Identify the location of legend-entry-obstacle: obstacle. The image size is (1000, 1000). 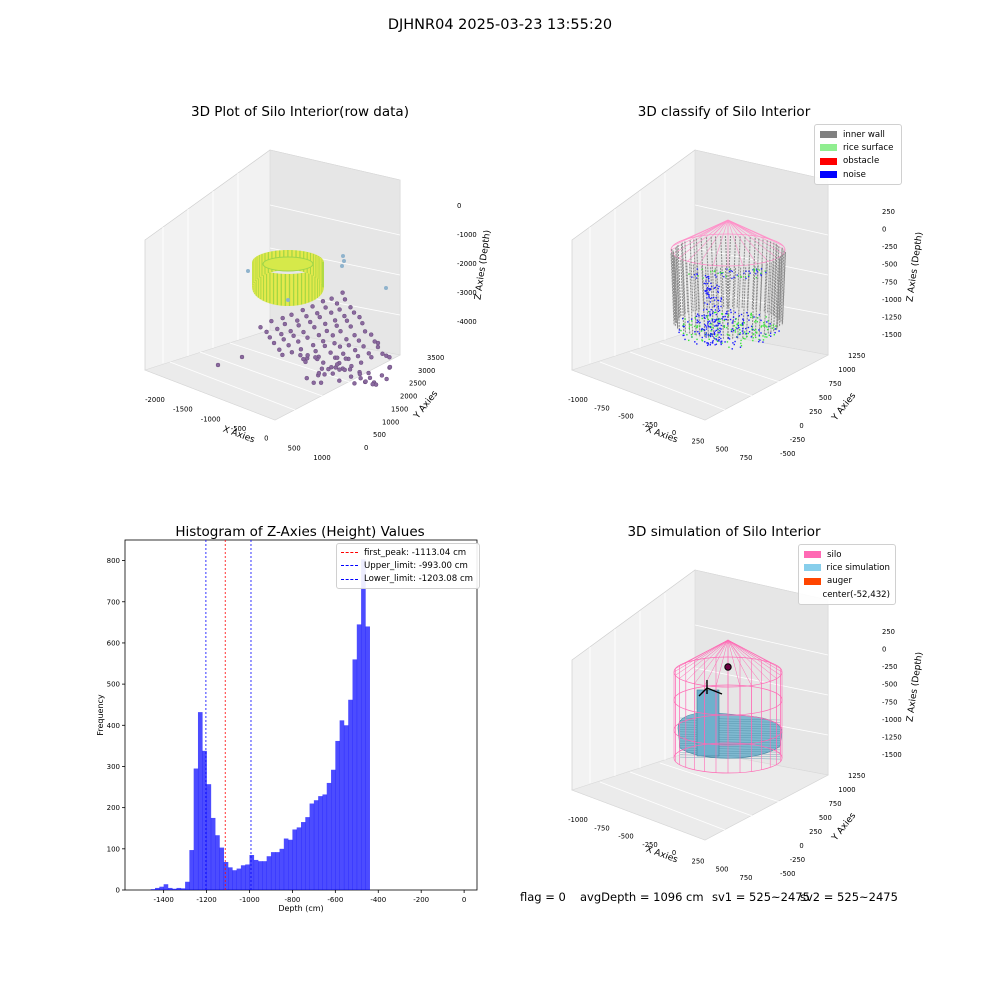
(858, 161).